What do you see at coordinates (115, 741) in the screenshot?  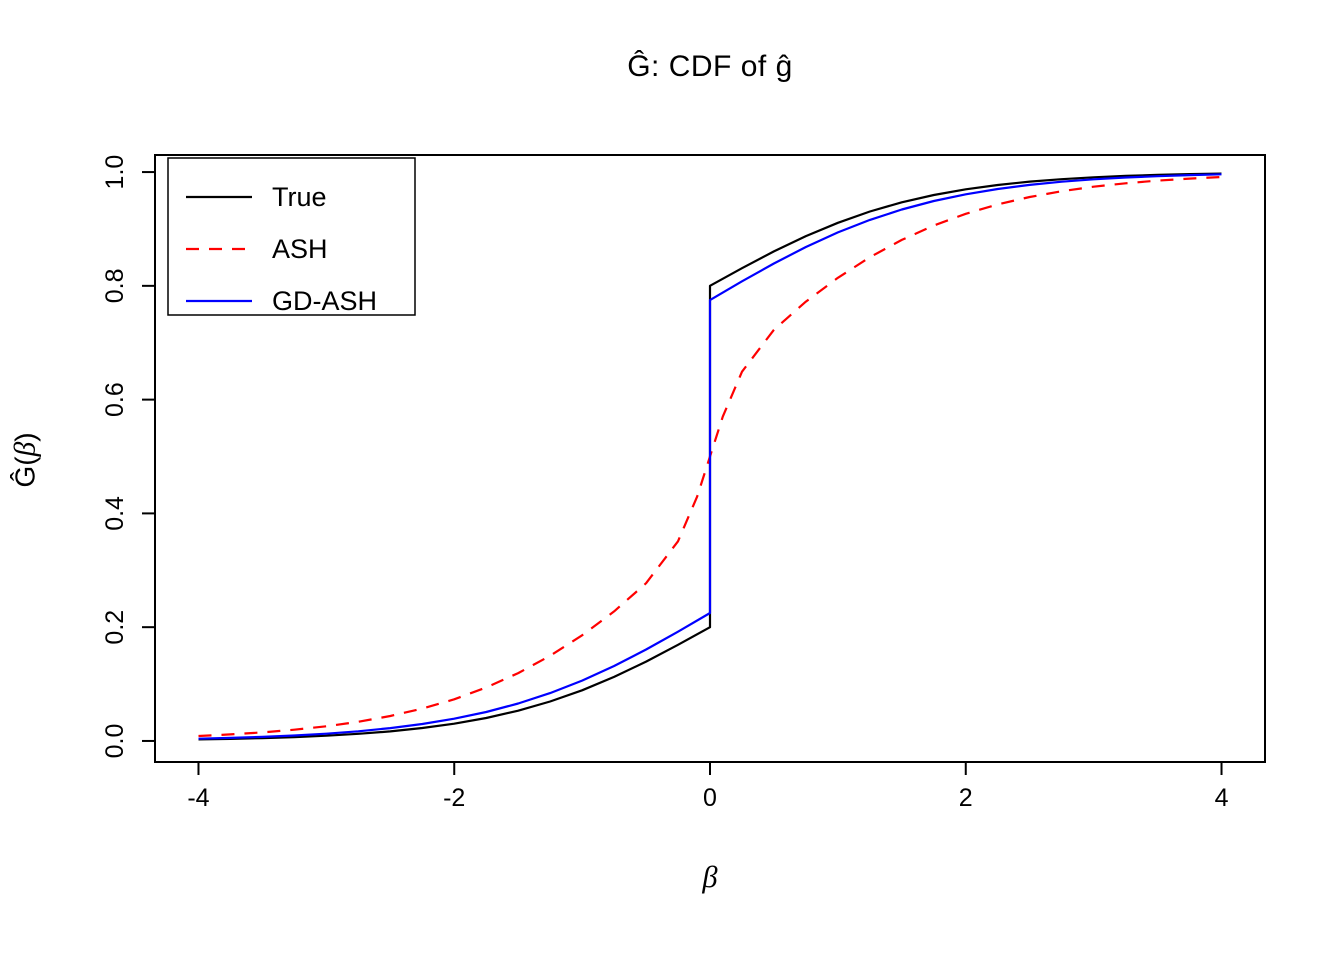 I see `y-tick-label: 0.0` at bounding box center [115, 741].